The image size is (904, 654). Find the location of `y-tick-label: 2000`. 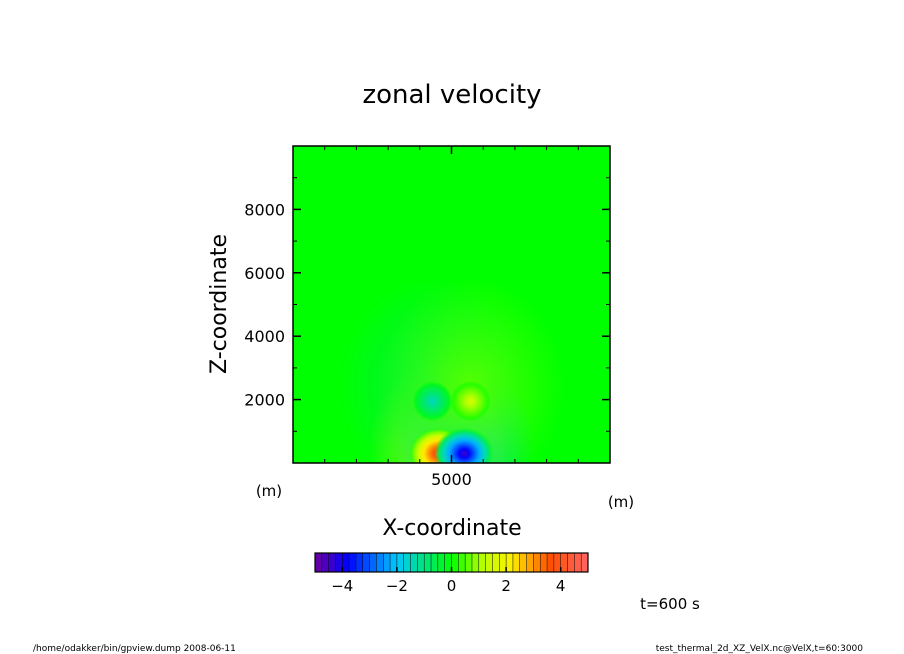

y-tick-label: 2000 is located at coordinates (264, 400).